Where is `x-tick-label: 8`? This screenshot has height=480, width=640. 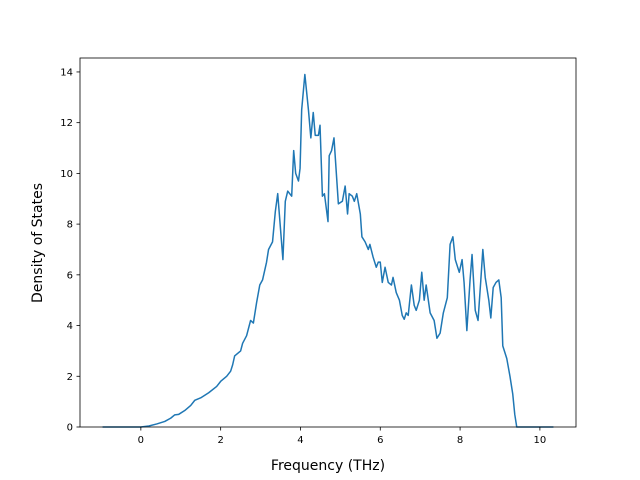
x-tick-label: 8 is located at coordinates (460, 440).